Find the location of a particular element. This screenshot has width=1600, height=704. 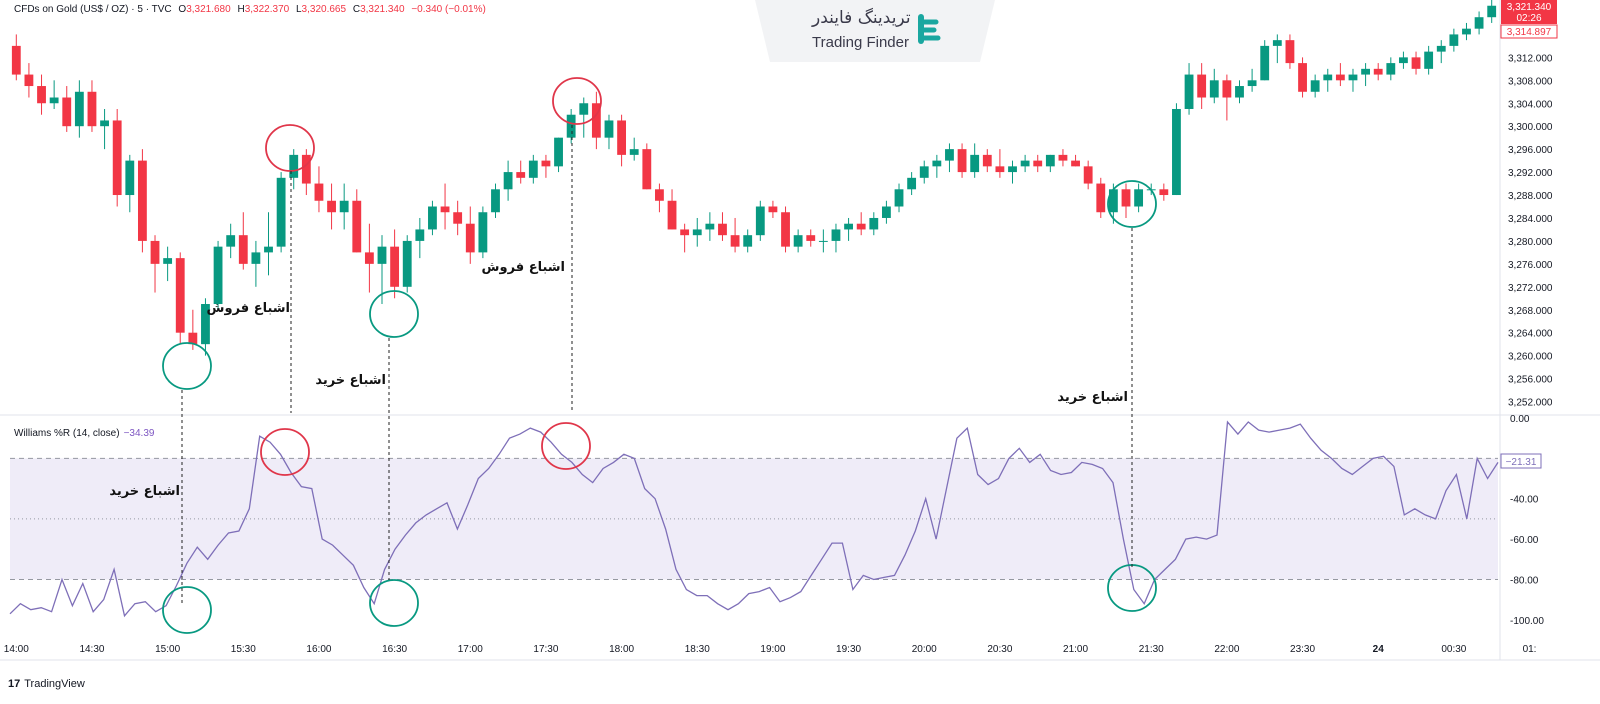

price-tick-label: 3,280.000 is located at coordinates (1530, 242).